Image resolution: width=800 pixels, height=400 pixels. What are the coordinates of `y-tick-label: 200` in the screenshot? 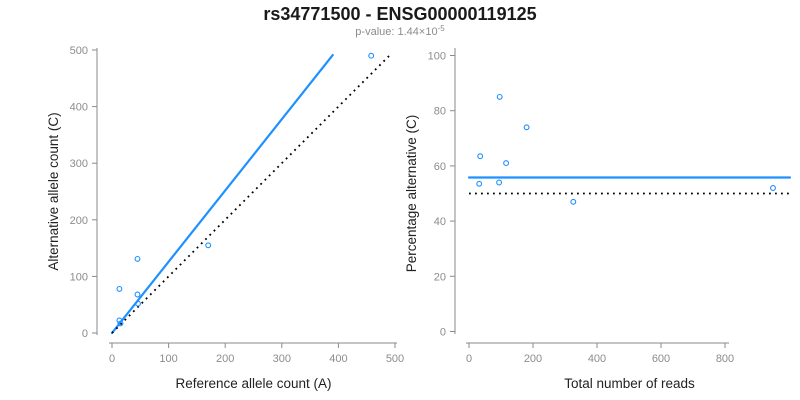 It's located at (79, 221).